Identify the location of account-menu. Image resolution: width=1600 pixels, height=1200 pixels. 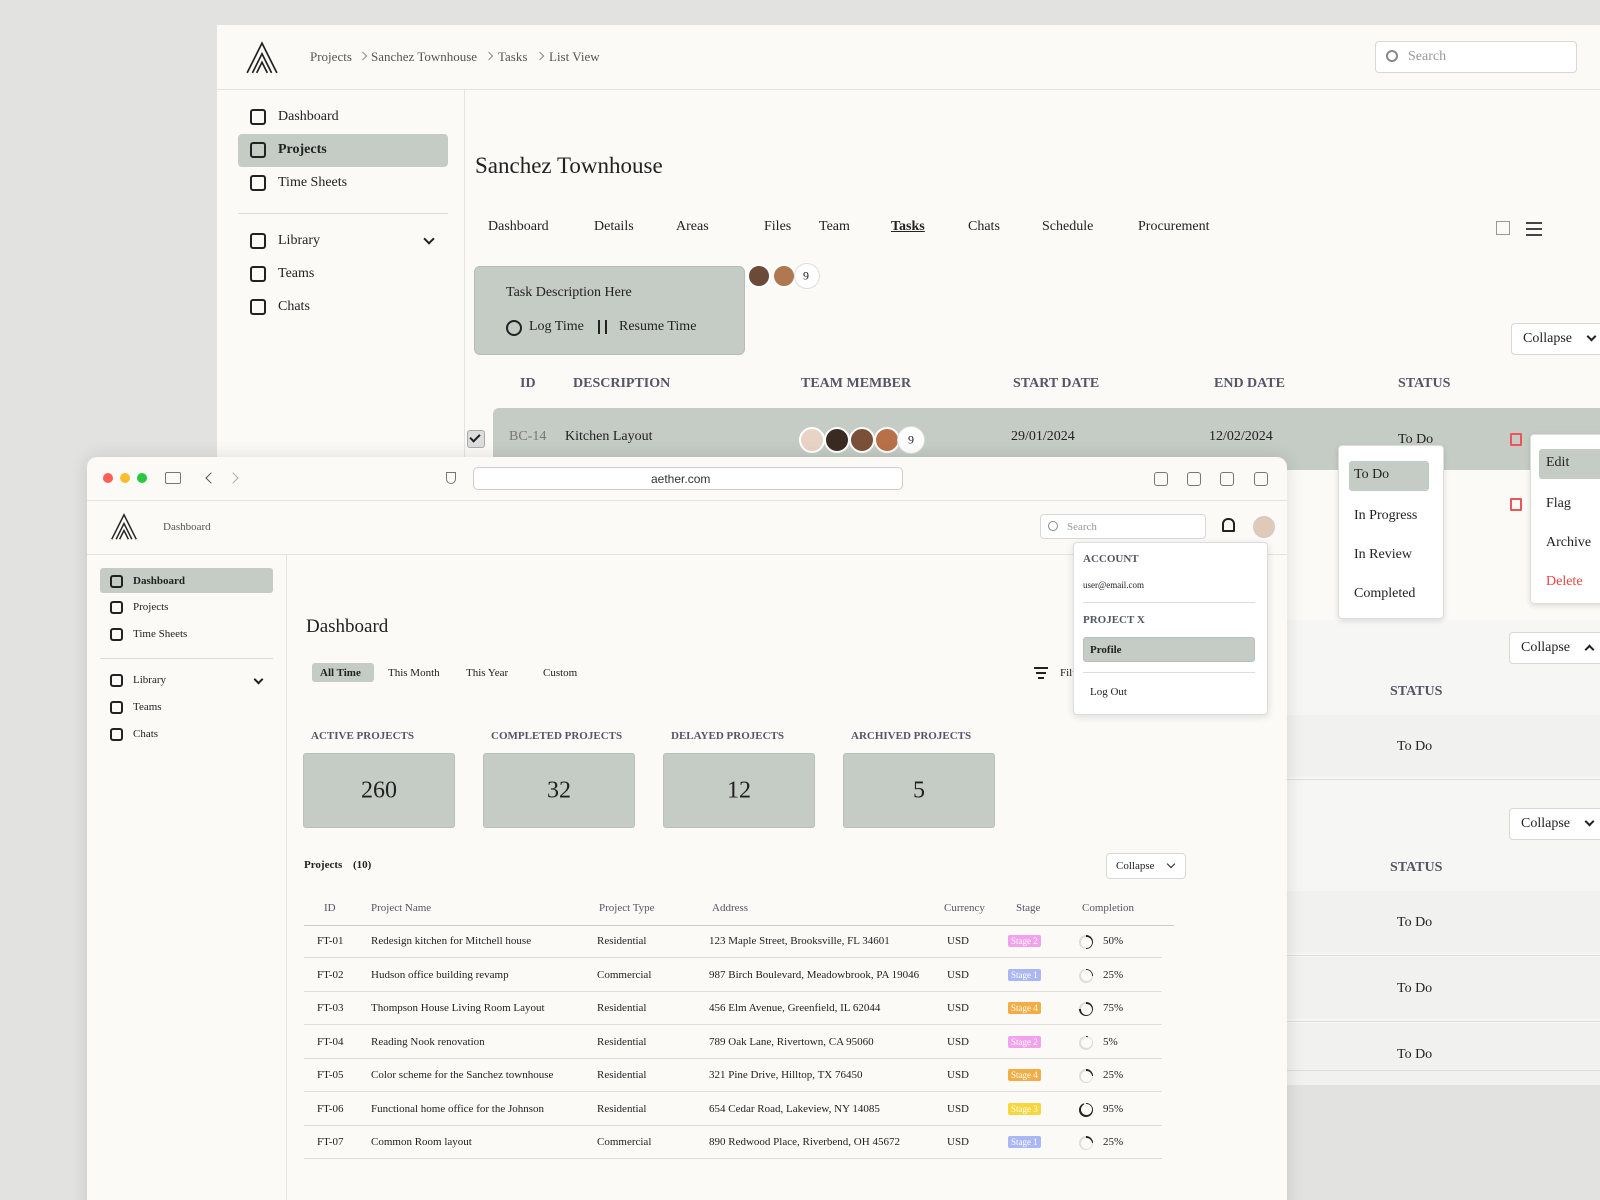
(1170, 628).